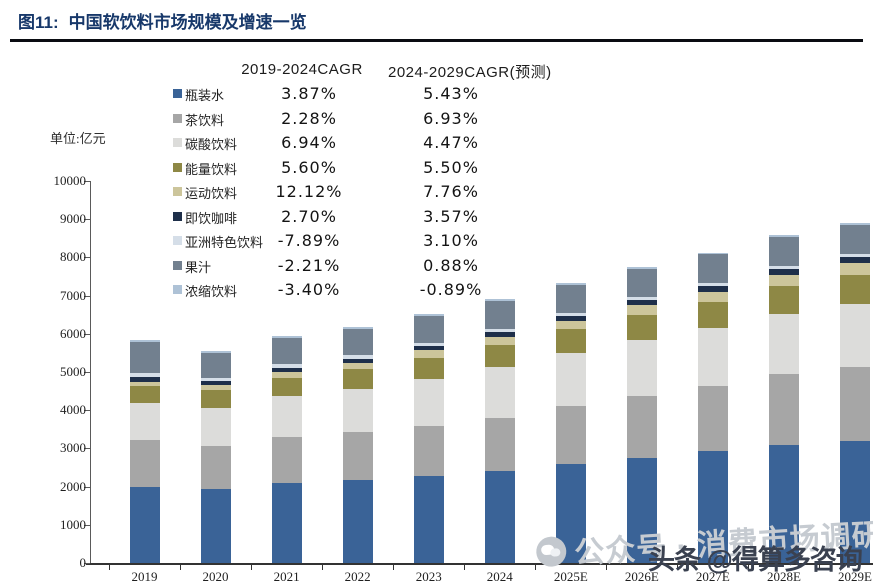 This screenshot has width=873, height=582. What do you see at coordinates (855, 260) in the screenshot?
I see `bar-segment-即饮咖啡-2029E` at bounding box center [855, 260].